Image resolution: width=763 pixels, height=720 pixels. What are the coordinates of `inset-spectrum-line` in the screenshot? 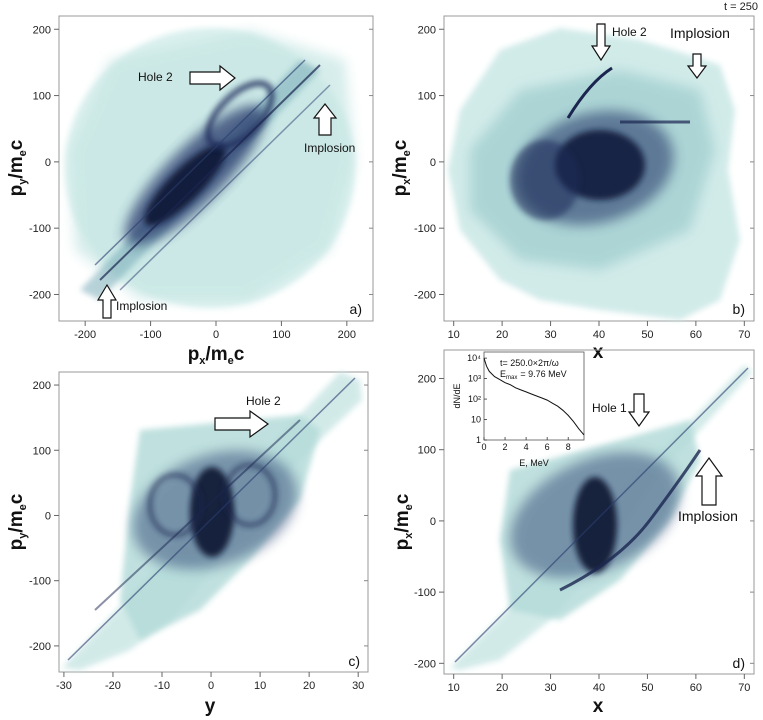 It's located at (534, 396).